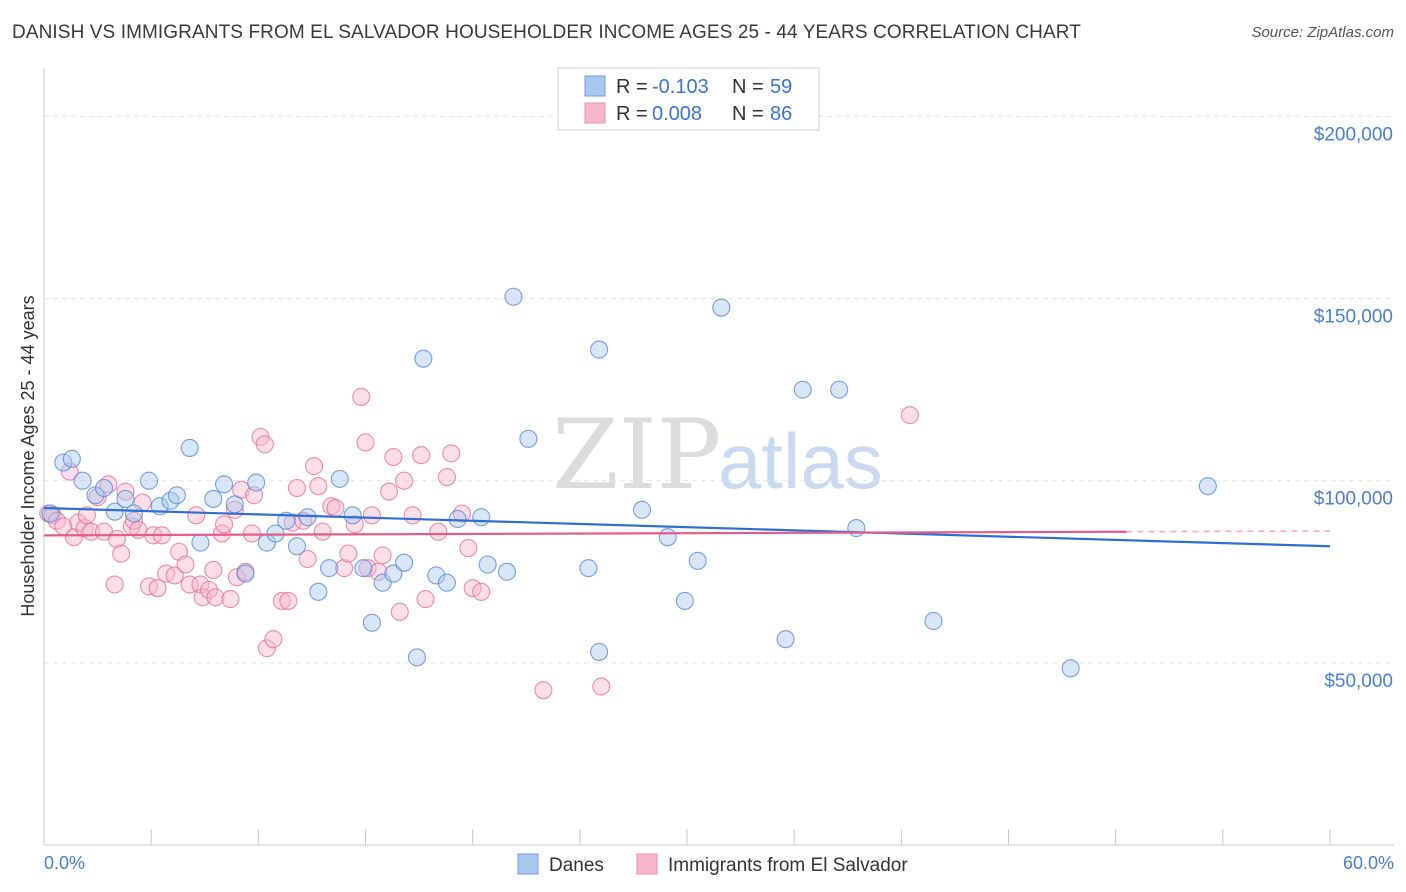 Image resolution: width=1406 pixels, height=892 pixels. What do you see at coordinates (576, 865) in the screenshot?
I see `legend-bottom-label-danes: Danes` at bounding box center [576, 865].